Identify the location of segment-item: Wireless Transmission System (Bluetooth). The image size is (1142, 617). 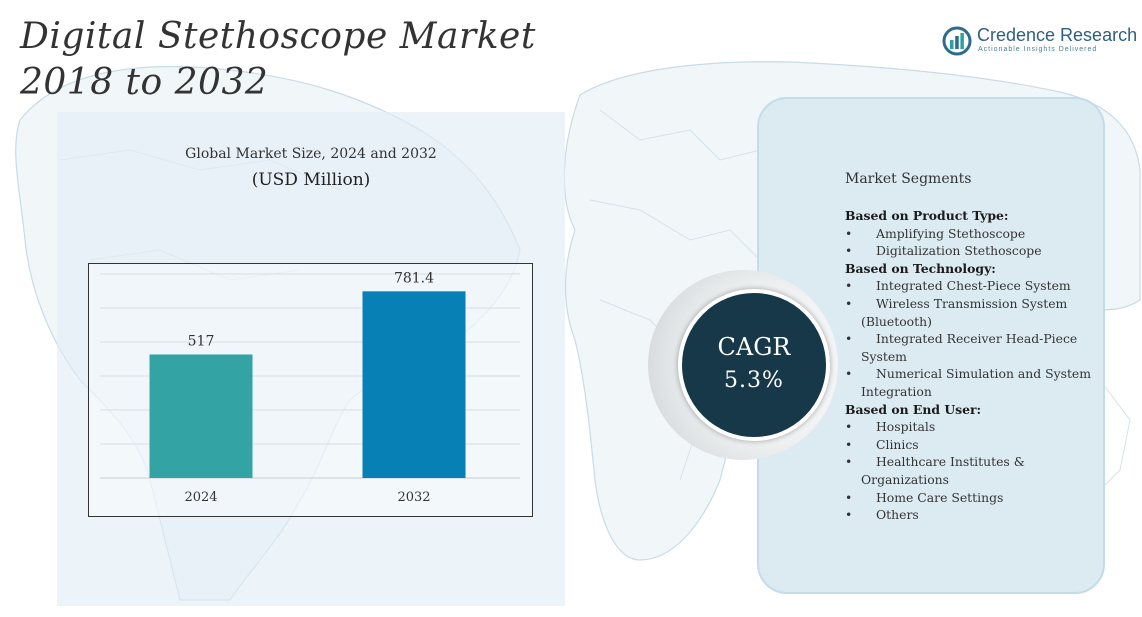
(976, 312).